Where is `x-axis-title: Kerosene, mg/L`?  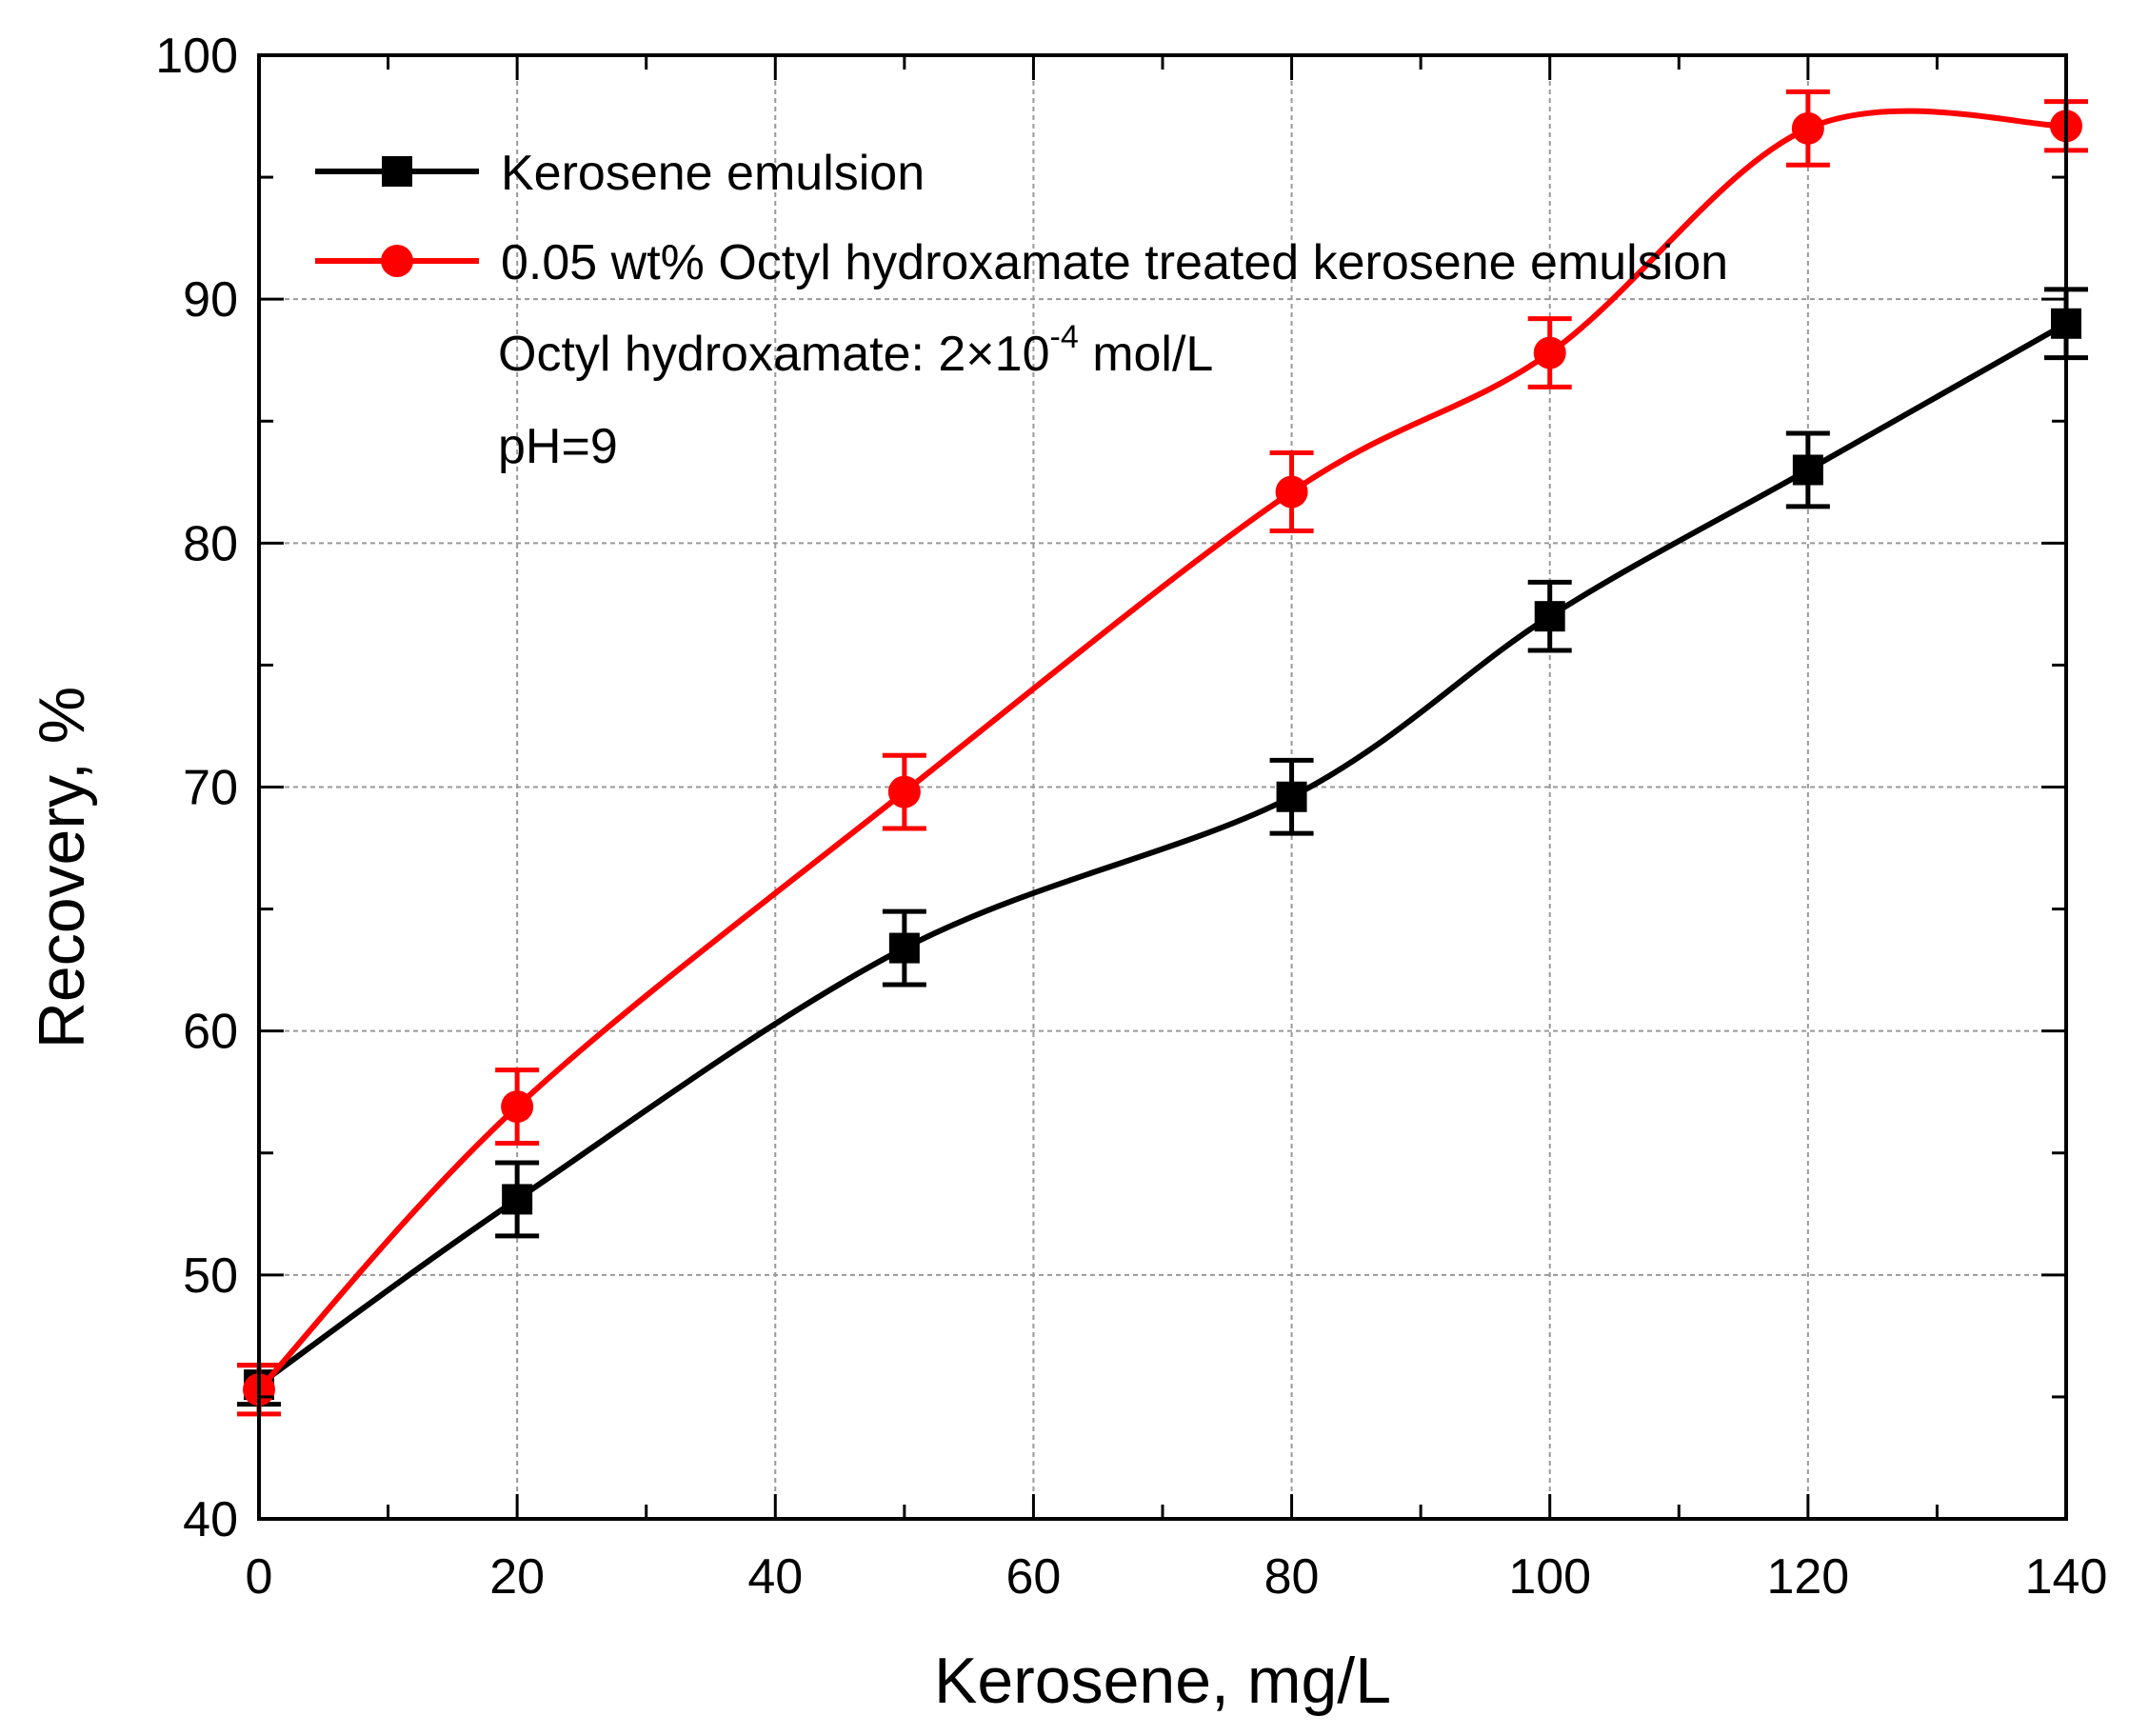 x-axis-title: Kerosene, mg/L is located at coordinates (1162, 1681).